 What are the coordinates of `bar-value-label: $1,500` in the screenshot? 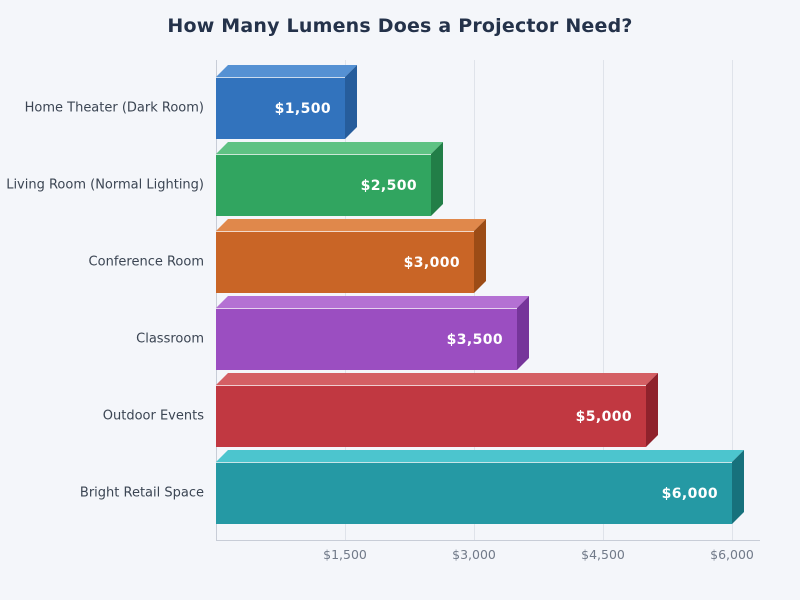 It's located at (302, 108).